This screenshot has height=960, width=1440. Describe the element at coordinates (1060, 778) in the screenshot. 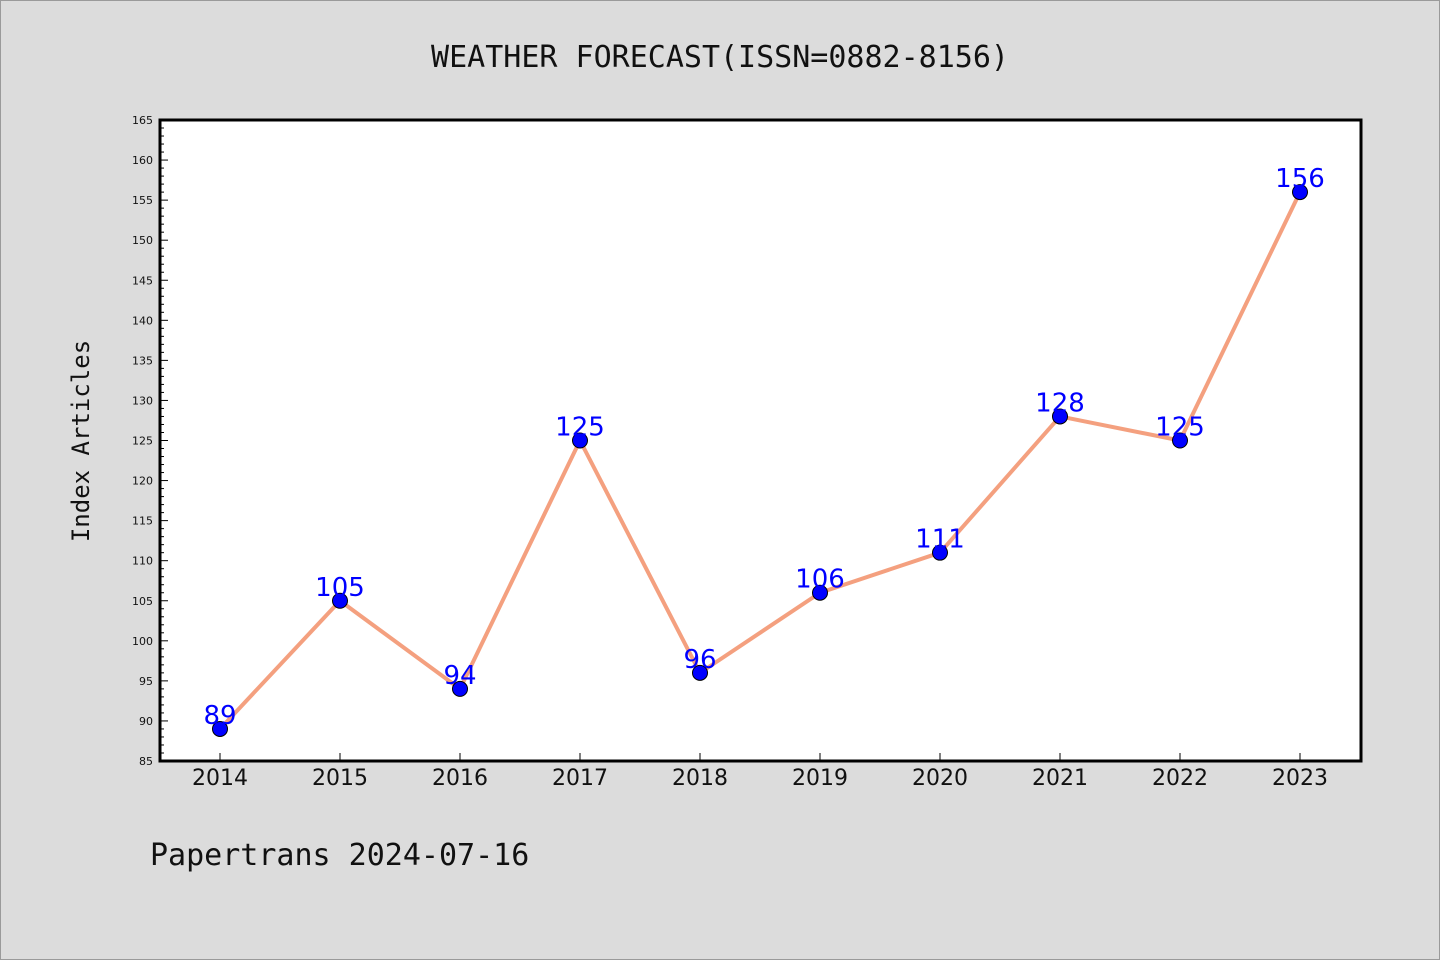

I see `x-tick-label: 2021` at that location.